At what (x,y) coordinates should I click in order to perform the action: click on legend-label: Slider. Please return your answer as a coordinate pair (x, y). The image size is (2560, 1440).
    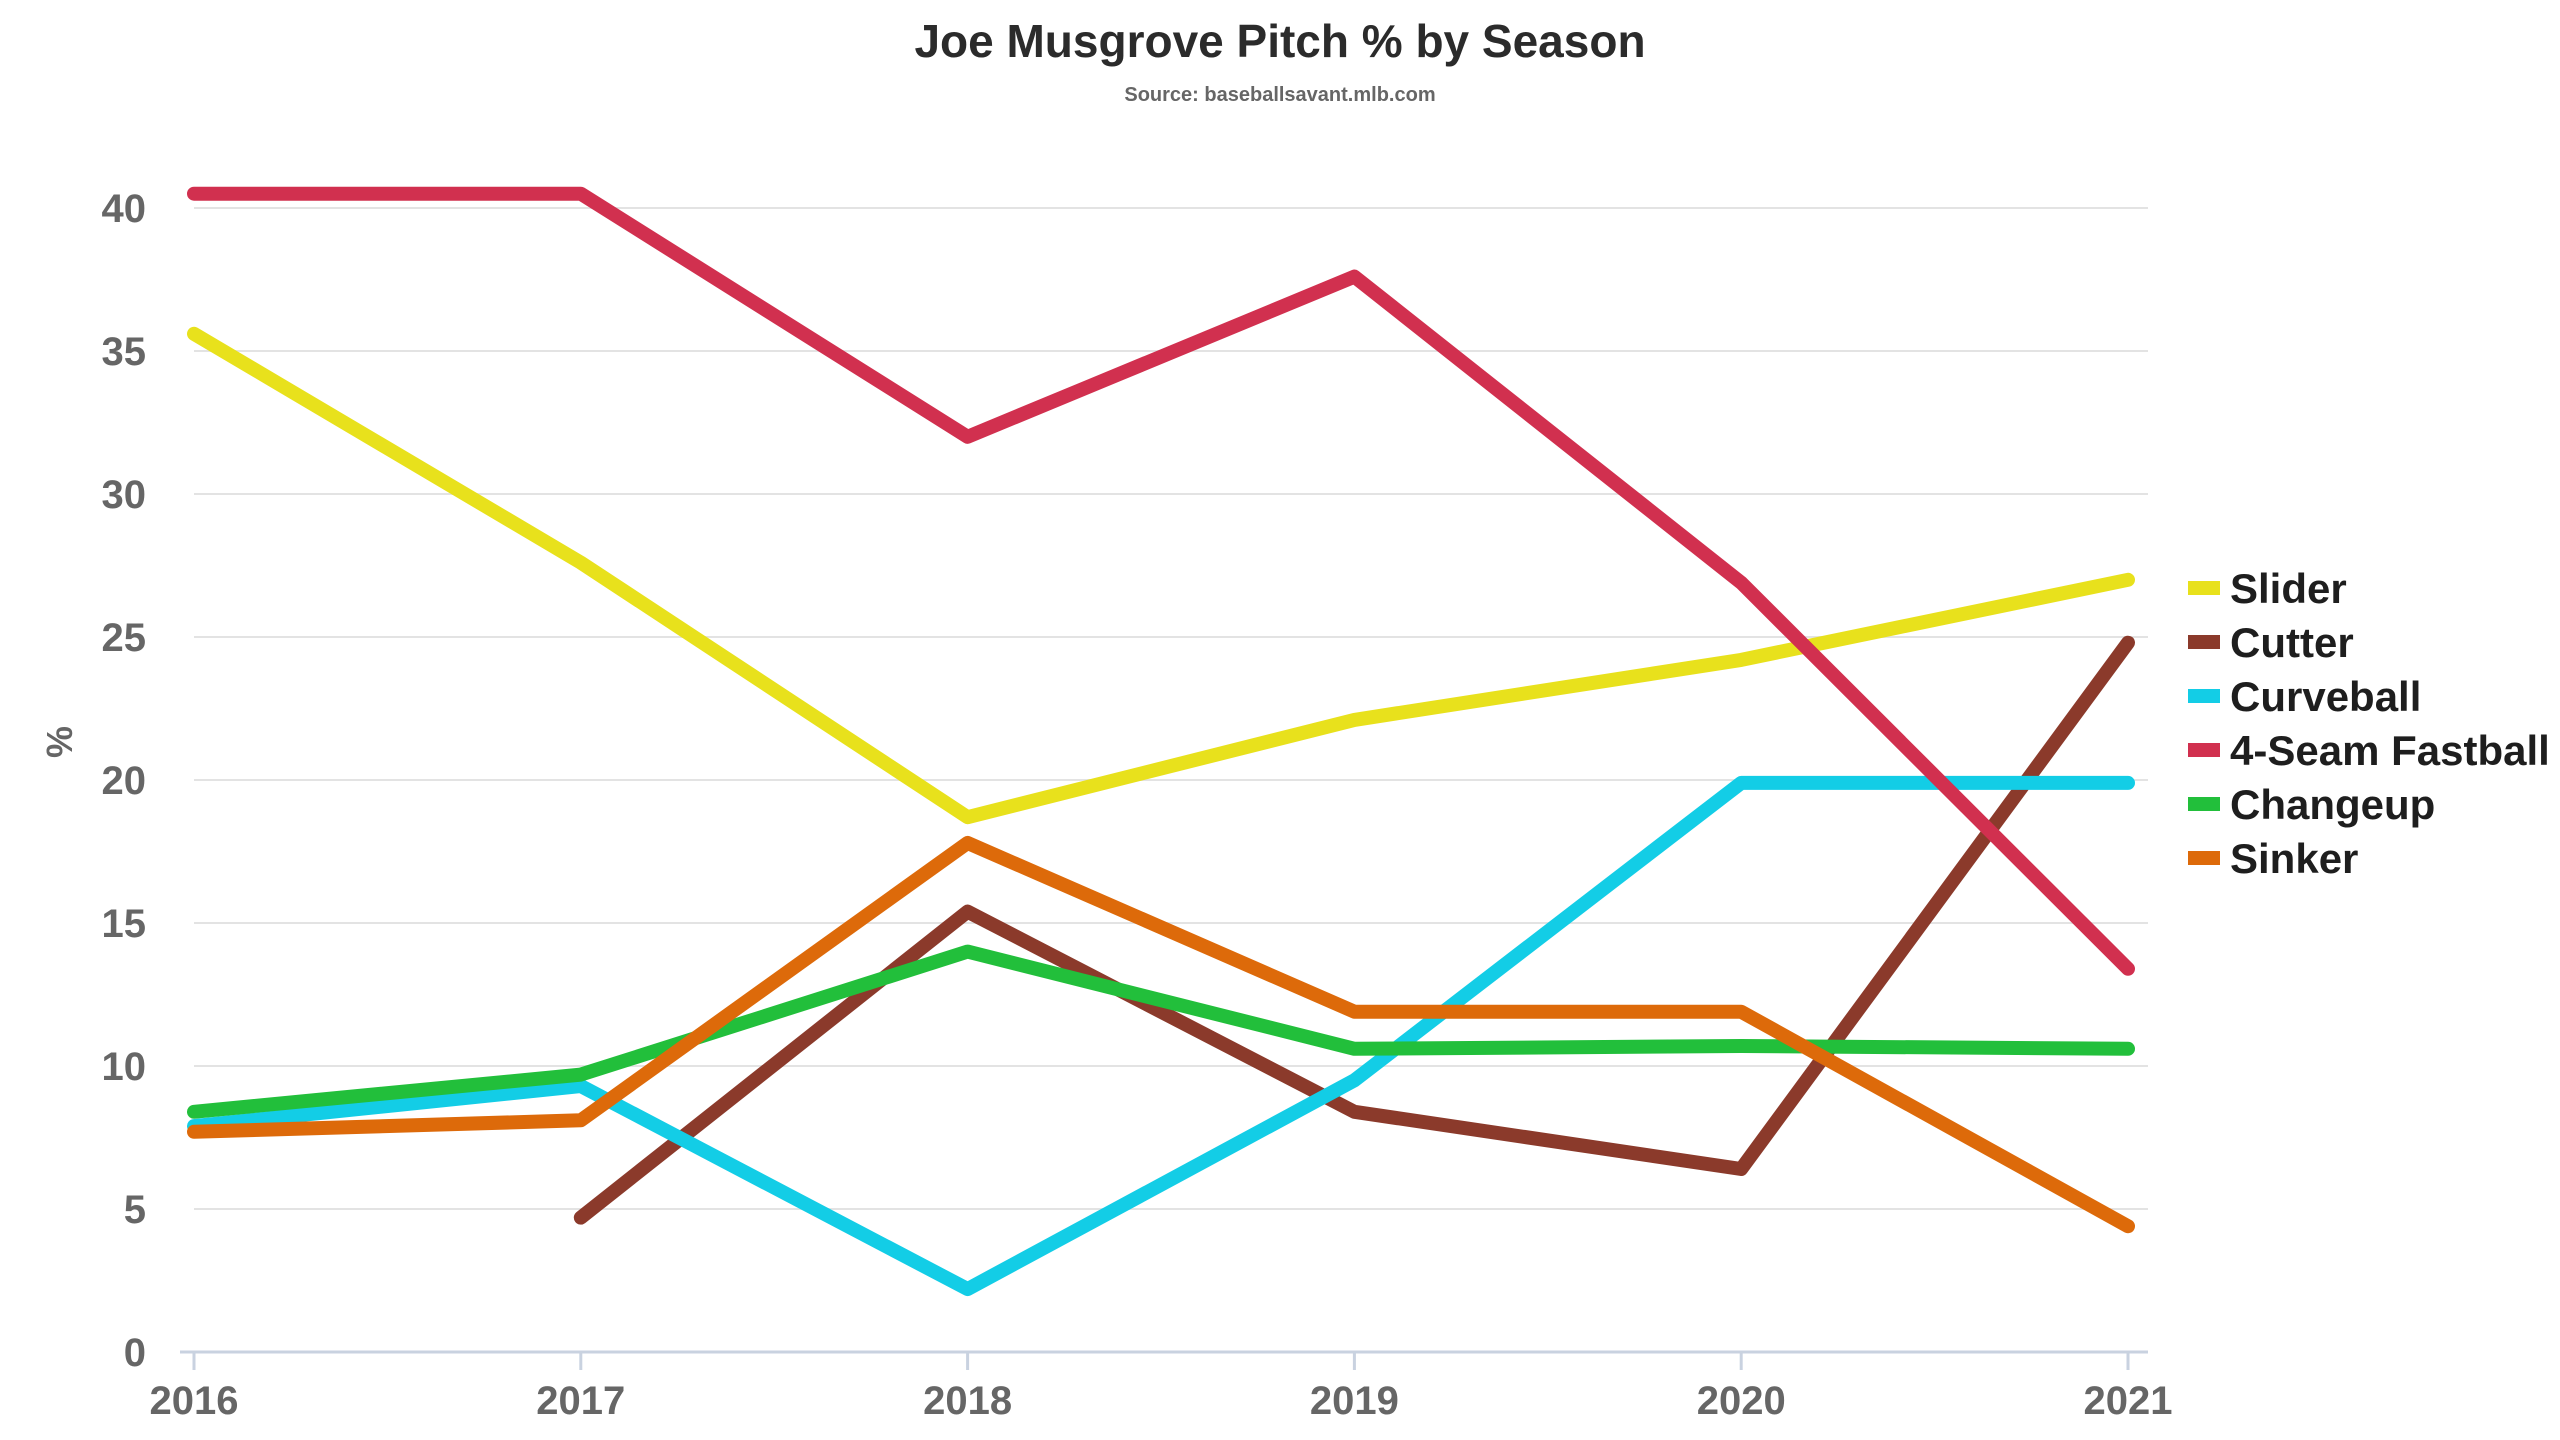
    Looking at the image, I should click on (2288, 588).